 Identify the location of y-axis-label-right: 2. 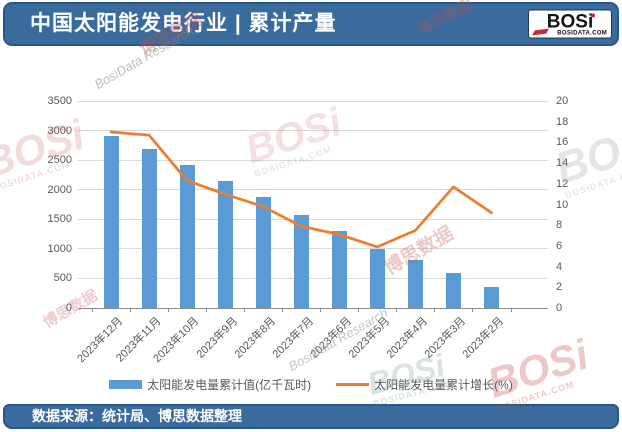
(559, 287).